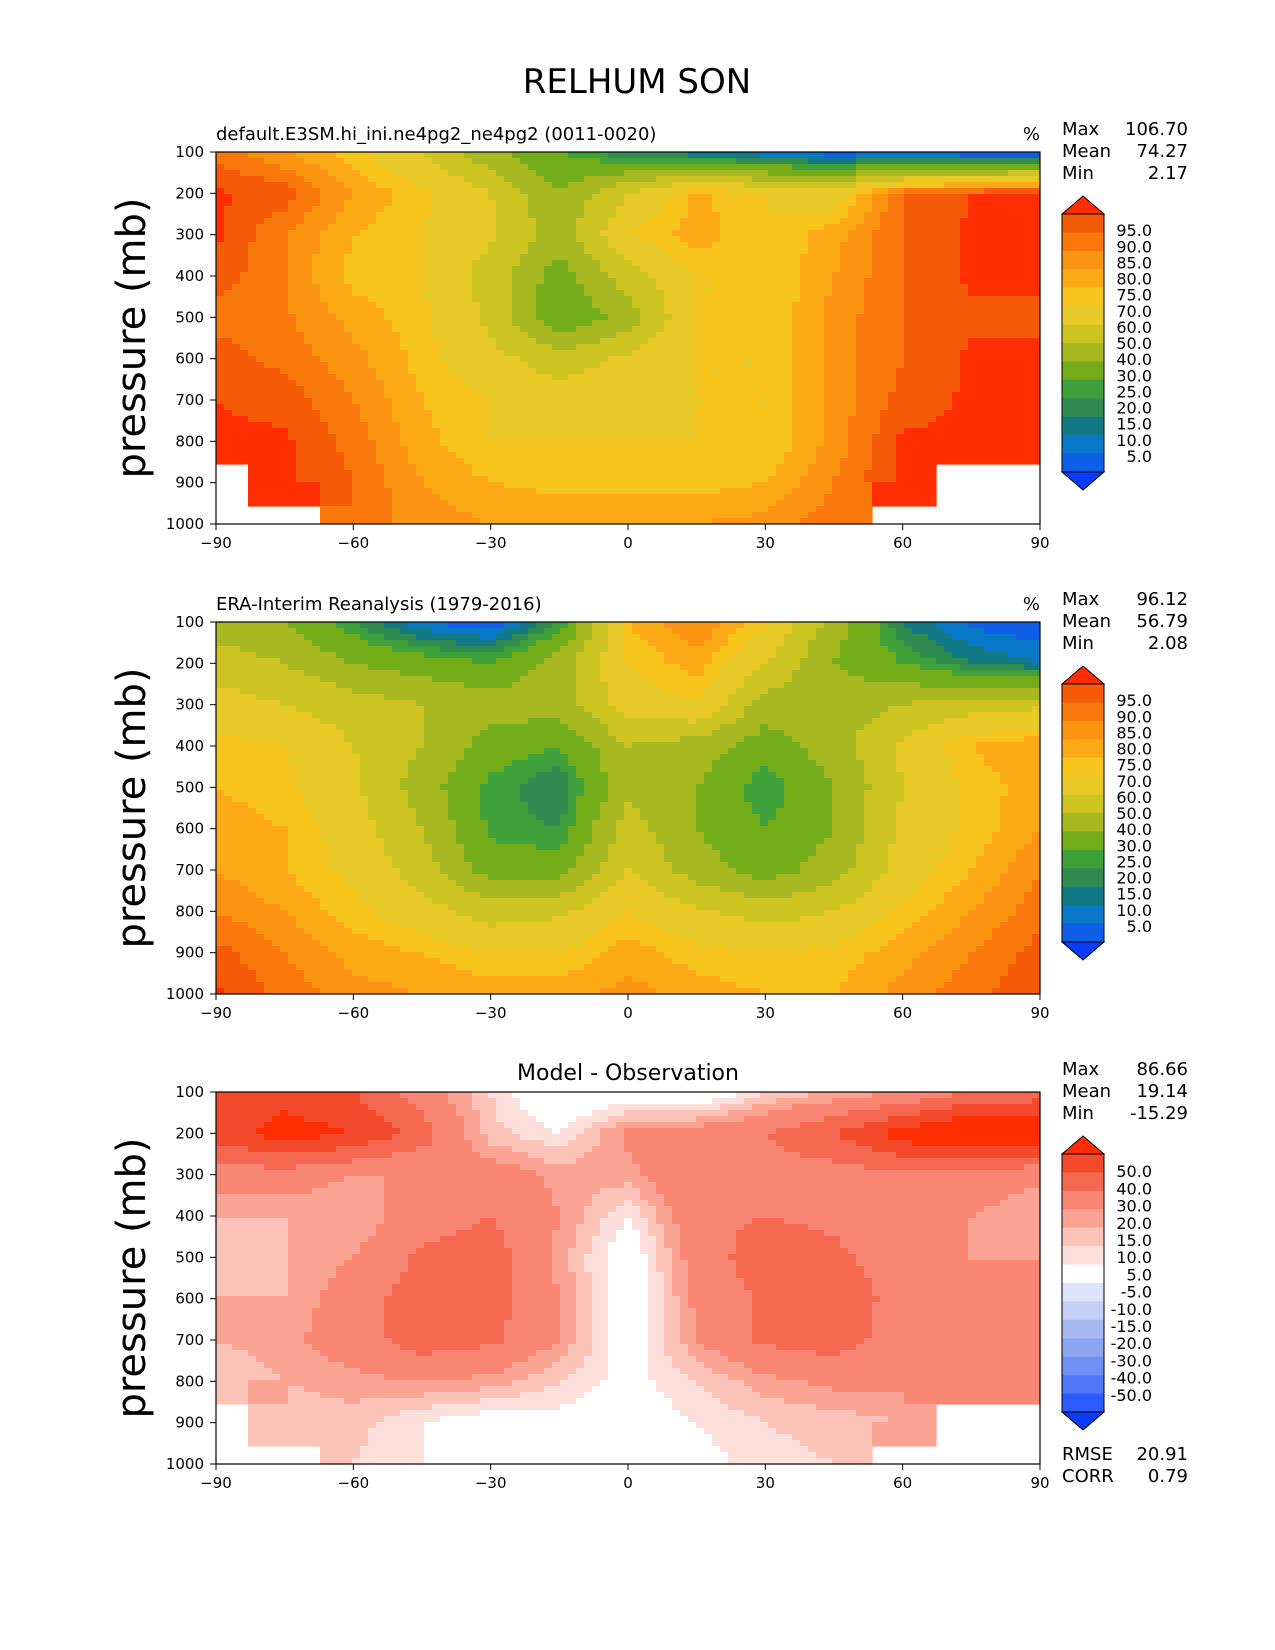 This screenshot has width=1275, height=1650. Describe the element at coordinates (1131, 1395) in the screenshot. I see `colorbar-label: -50.0` at that location.